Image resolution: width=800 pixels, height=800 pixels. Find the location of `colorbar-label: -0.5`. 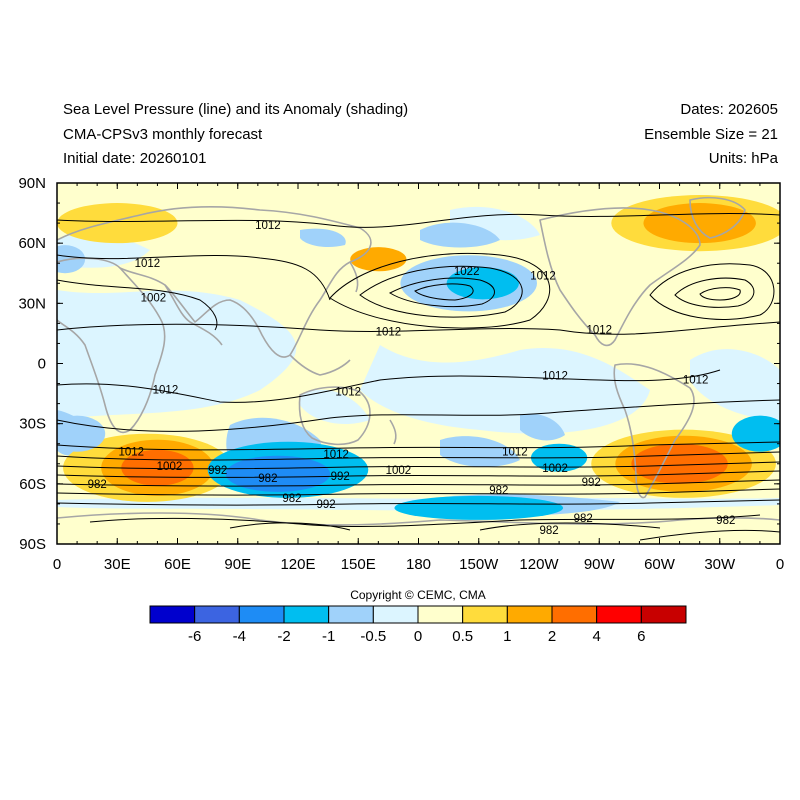

colorbar-label: -0.5 is located at coordinates (373, 636).